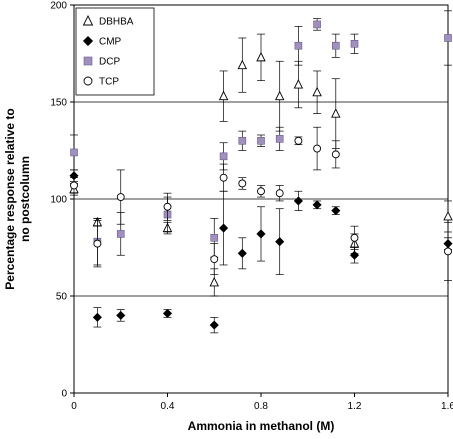  Describe the element at coordinates (261, 406) in the screenshot. I see `x-tick-label: 0.8` at that location.